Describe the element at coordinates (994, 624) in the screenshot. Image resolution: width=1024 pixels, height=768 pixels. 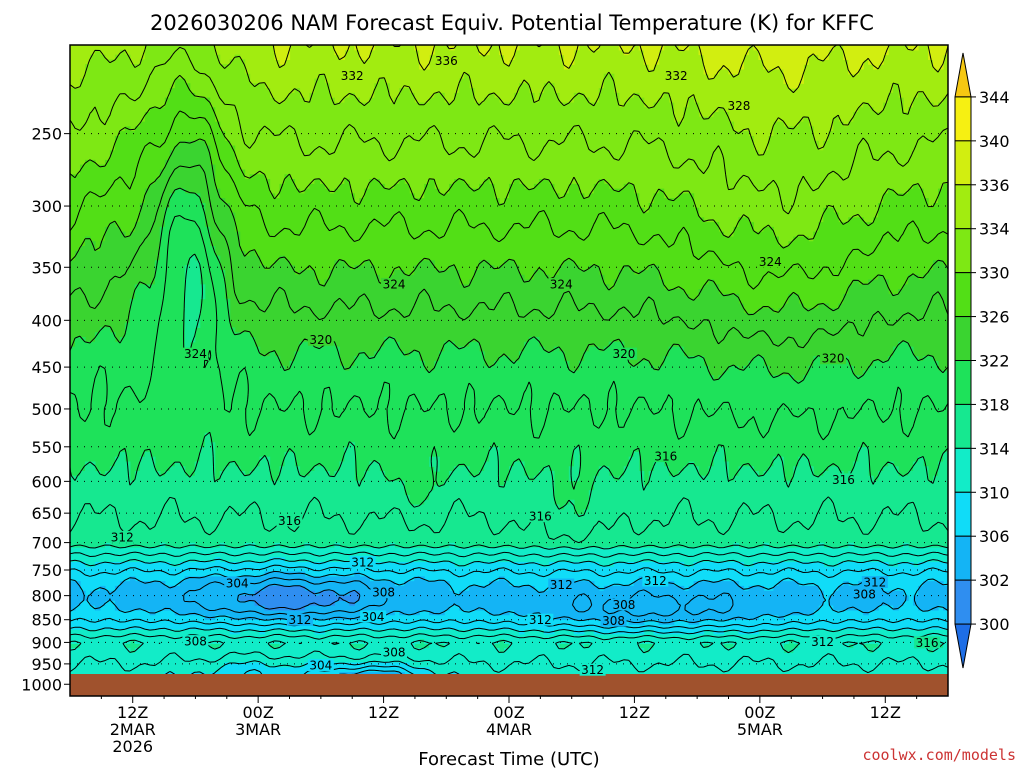
I see `colorbar-label-300: 300` at that location.